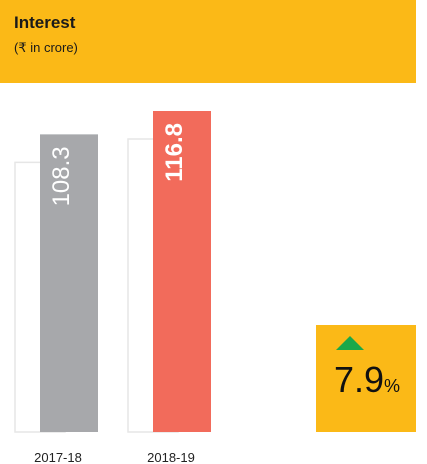  I want to click on change-box, so click(366, 378).